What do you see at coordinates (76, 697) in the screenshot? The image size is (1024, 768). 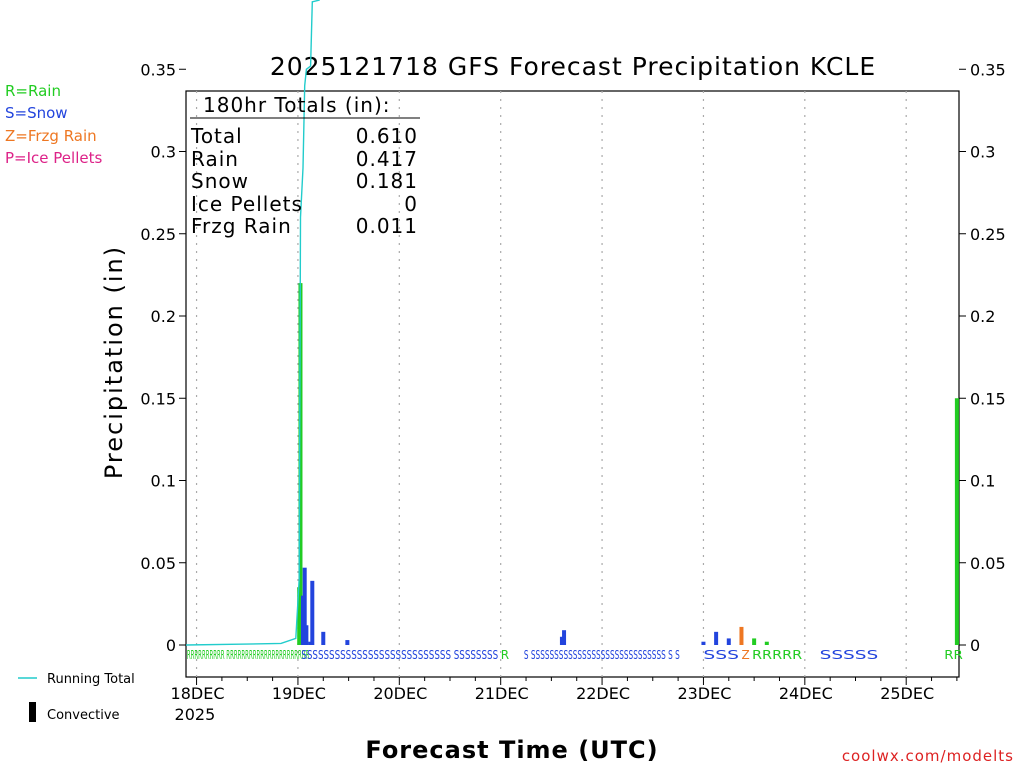 I see `series-legend: Running Total Convective` at bounding box center [76, 697].